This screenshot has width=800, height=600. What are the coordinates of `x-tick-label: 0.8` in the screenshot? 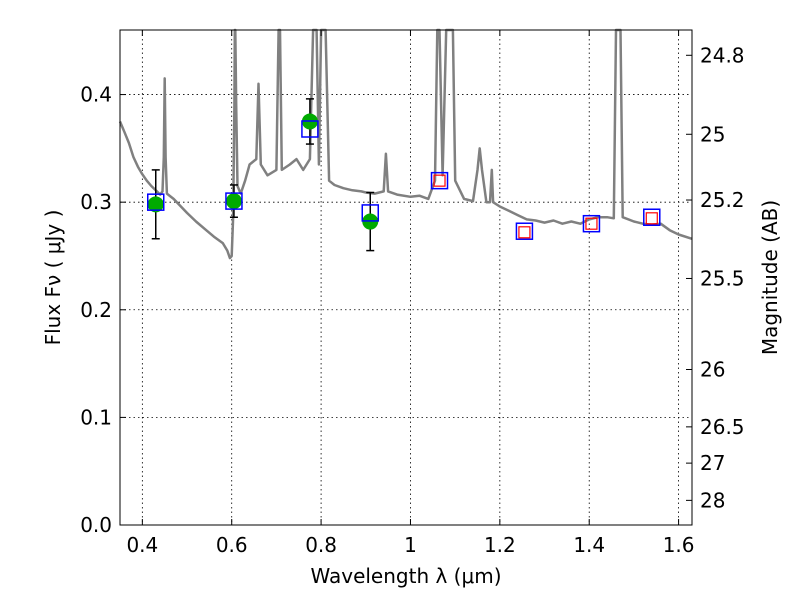 It's located at (321, 545).